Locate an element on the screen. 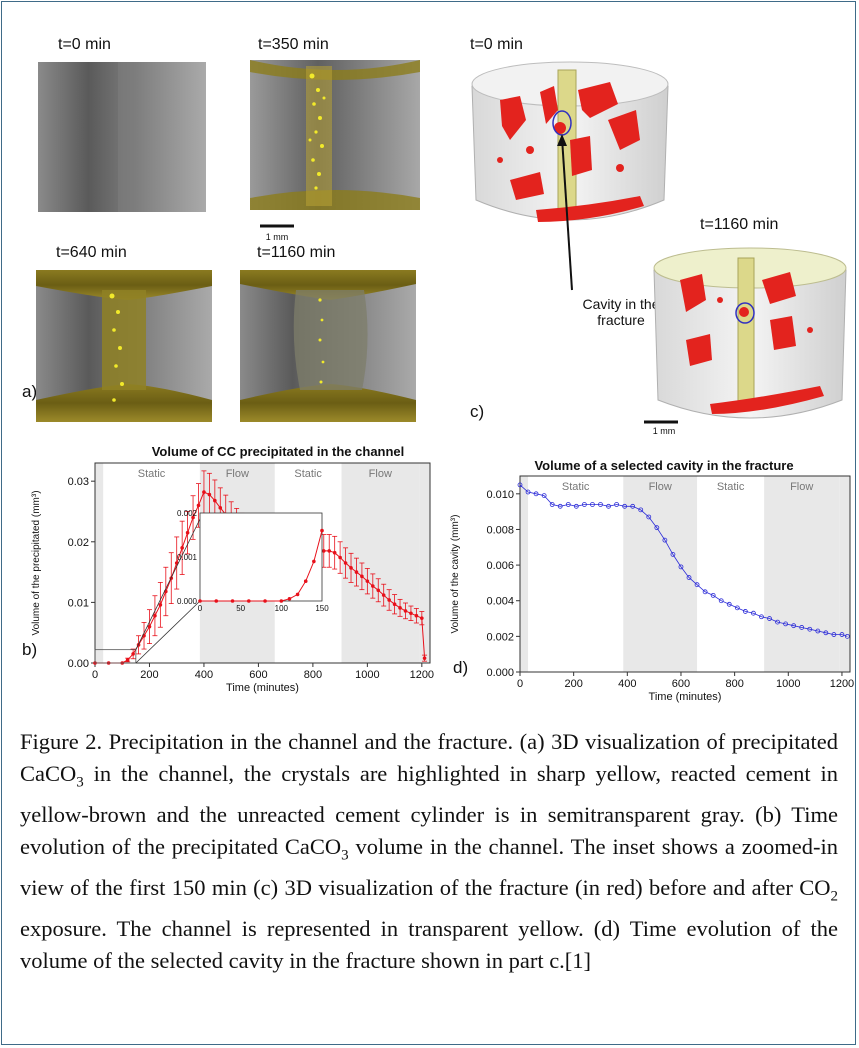  inset-x-tick-label: 150 is located at coordinates (322, 608).